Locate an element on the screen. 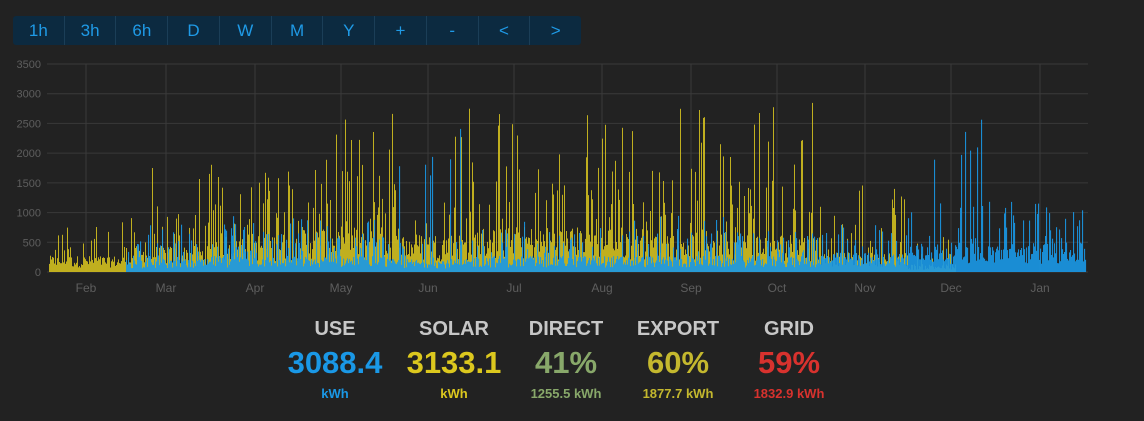 This screenshot has height=421, width=1144. range-6h-button: 6h is located at coordinates (142, 30).